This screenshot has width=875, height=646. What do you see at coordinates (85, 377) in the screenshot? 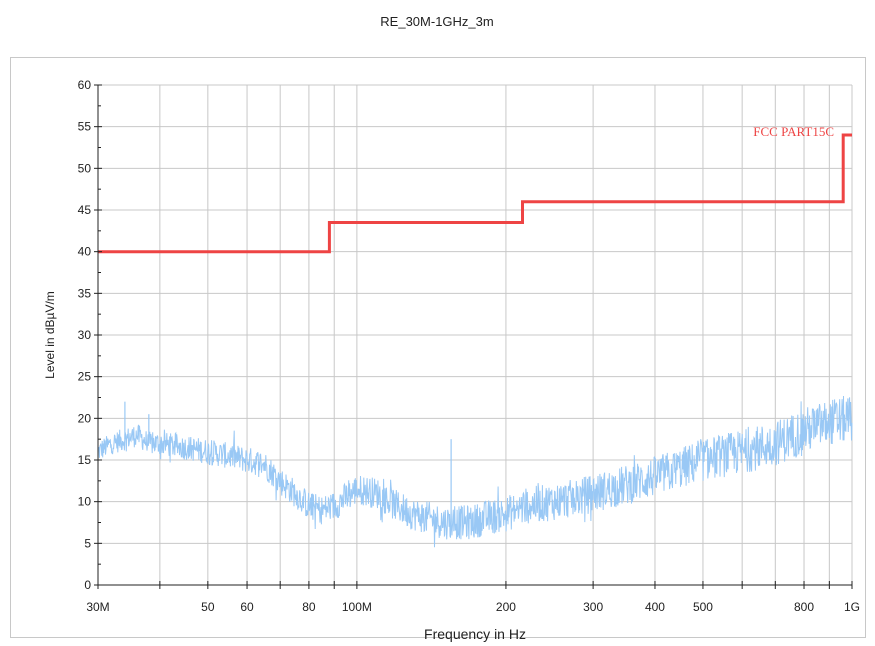
I see `y-tick-label: 25` at bounding box center [85, 377].